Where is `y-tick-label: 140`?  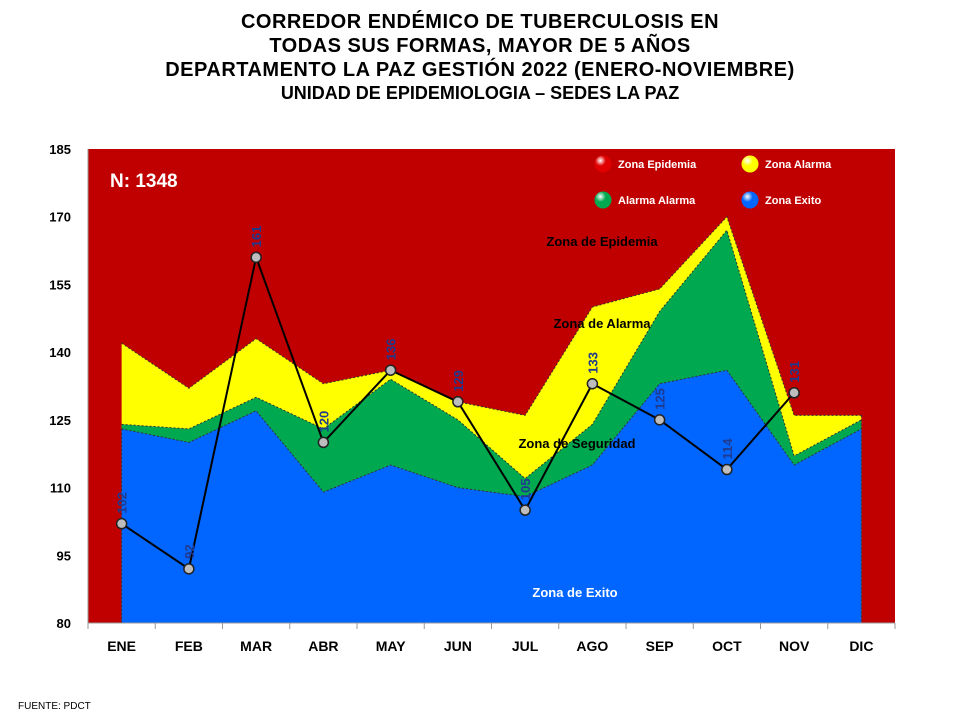 y-tick-label: 140 is located at coordinates (60, 352).